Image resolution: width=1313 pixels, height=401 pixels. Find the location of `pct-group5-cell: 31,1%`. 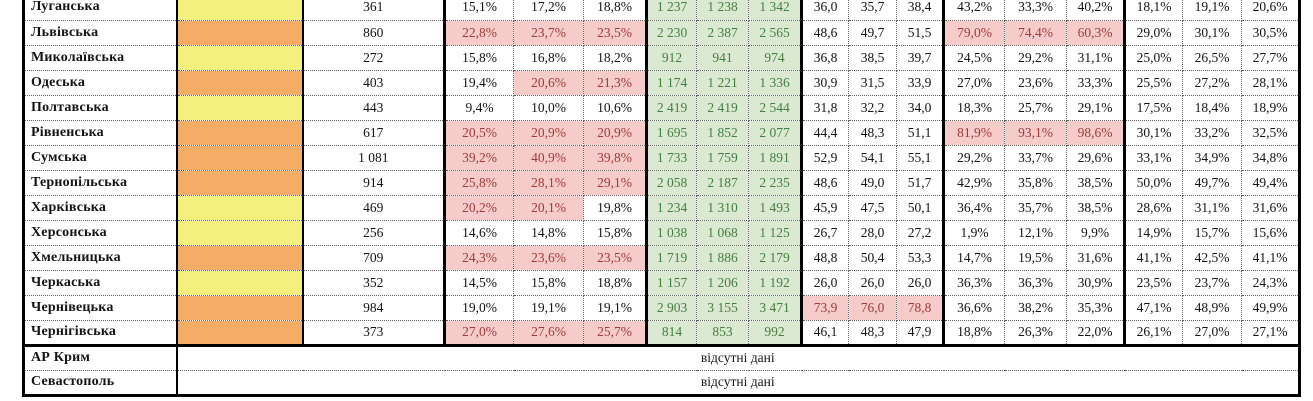

pct-group5-cell: 31,1% is located at coordinates (1212, 208).